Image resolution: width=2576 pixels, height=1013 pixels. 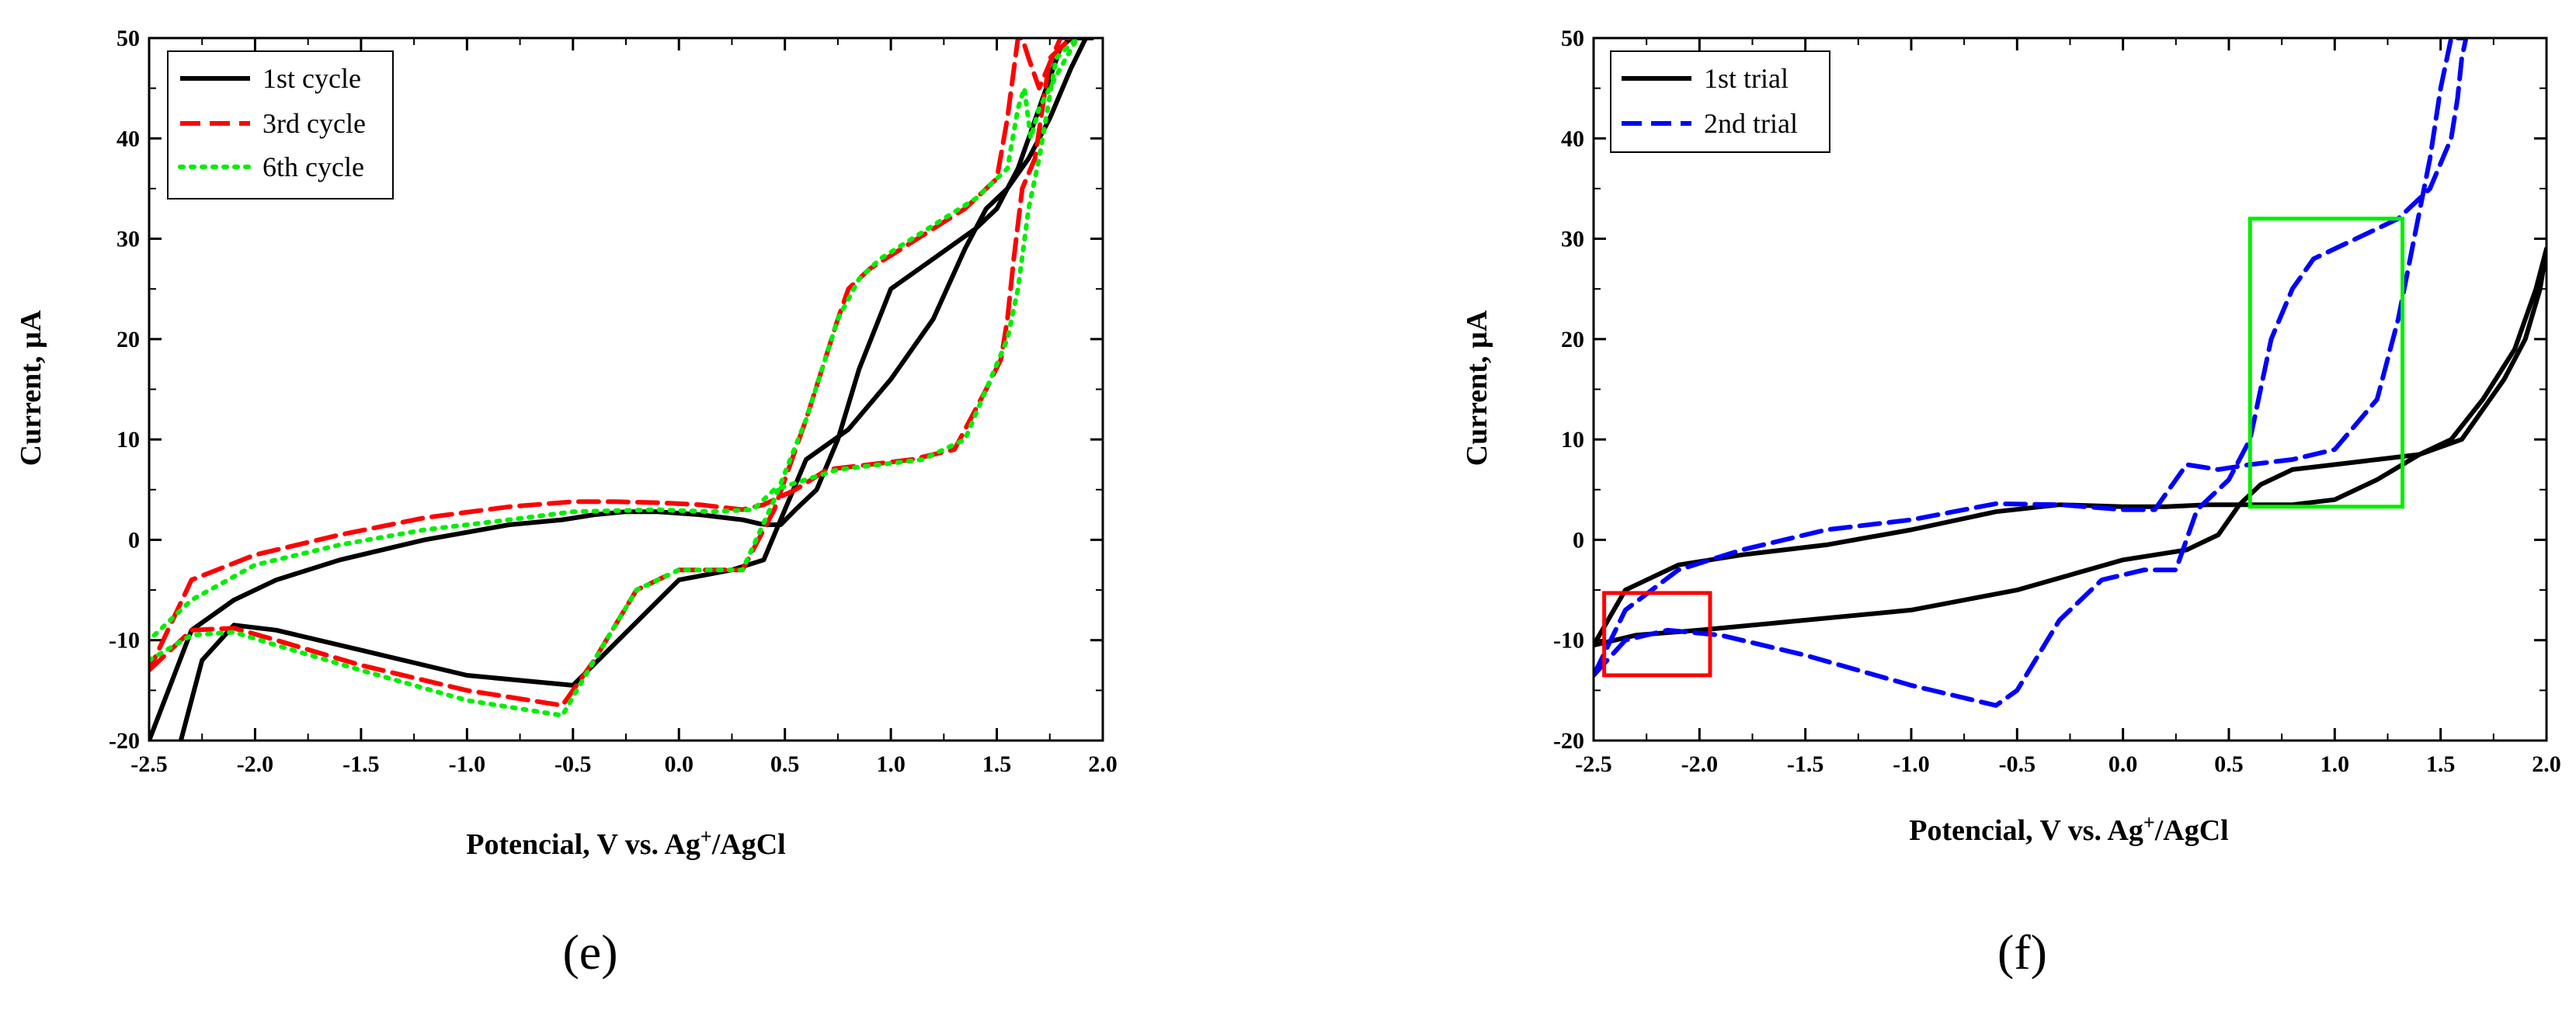 I want to click on panel-label-f: (f), so click(x=2022, y=953).